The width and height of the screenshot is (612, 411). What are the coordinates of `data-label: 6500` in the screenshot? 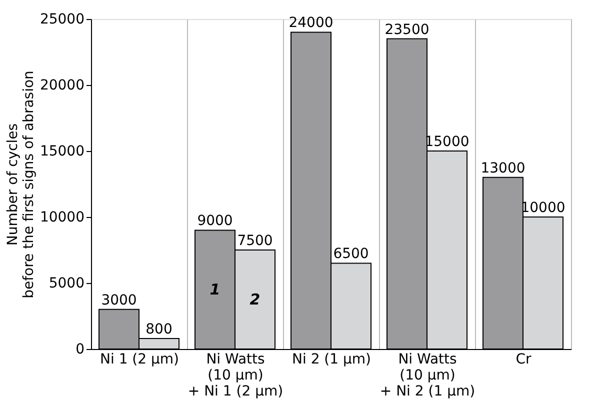 It's located at (351, 254).